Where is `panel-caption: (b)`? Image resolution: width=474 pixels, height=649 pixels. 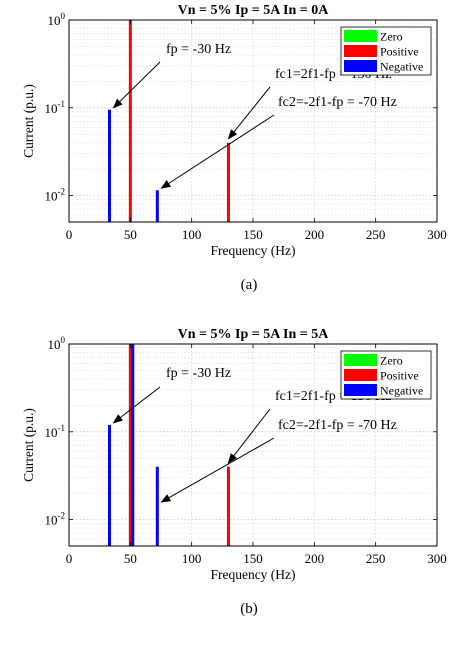
panel-caption: (b) is located at coordinates (249, 609).